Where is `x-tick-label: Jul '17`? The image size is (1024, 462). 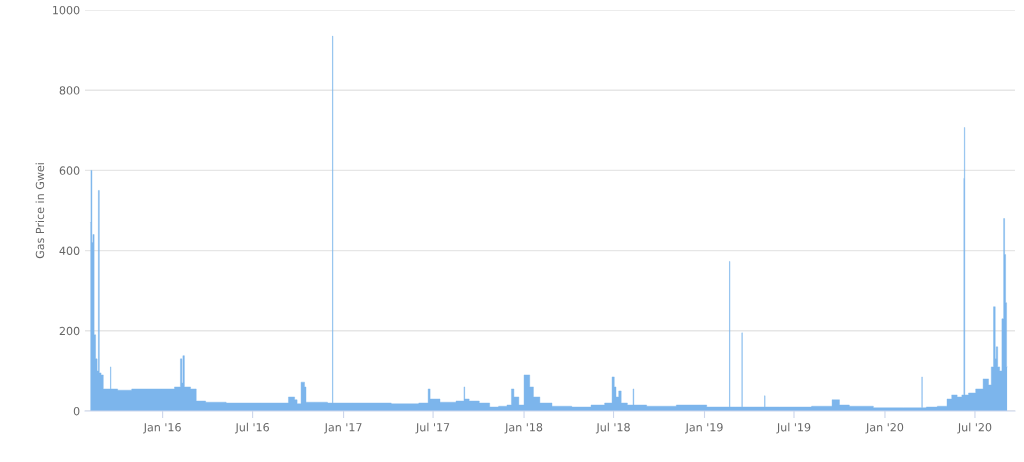 x-tick-label: Jul '17 is located at coordinates (432, 428).